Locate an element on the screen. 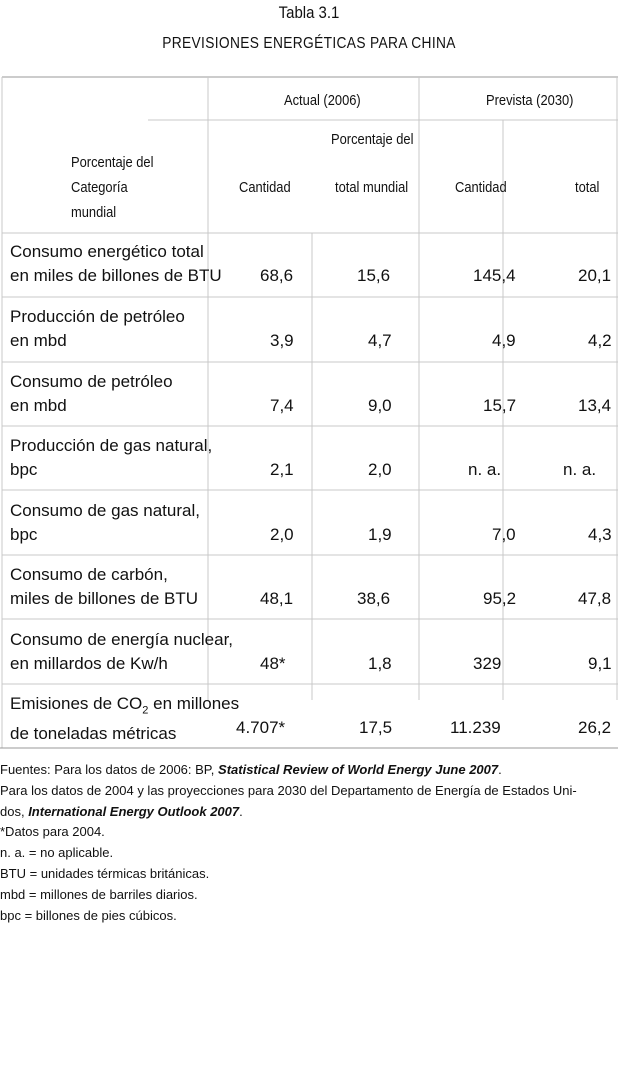 The width and height of the screenshot is (618, 1076). prevista-porcentaje: 26,2 is located at coordinates (595, 727).